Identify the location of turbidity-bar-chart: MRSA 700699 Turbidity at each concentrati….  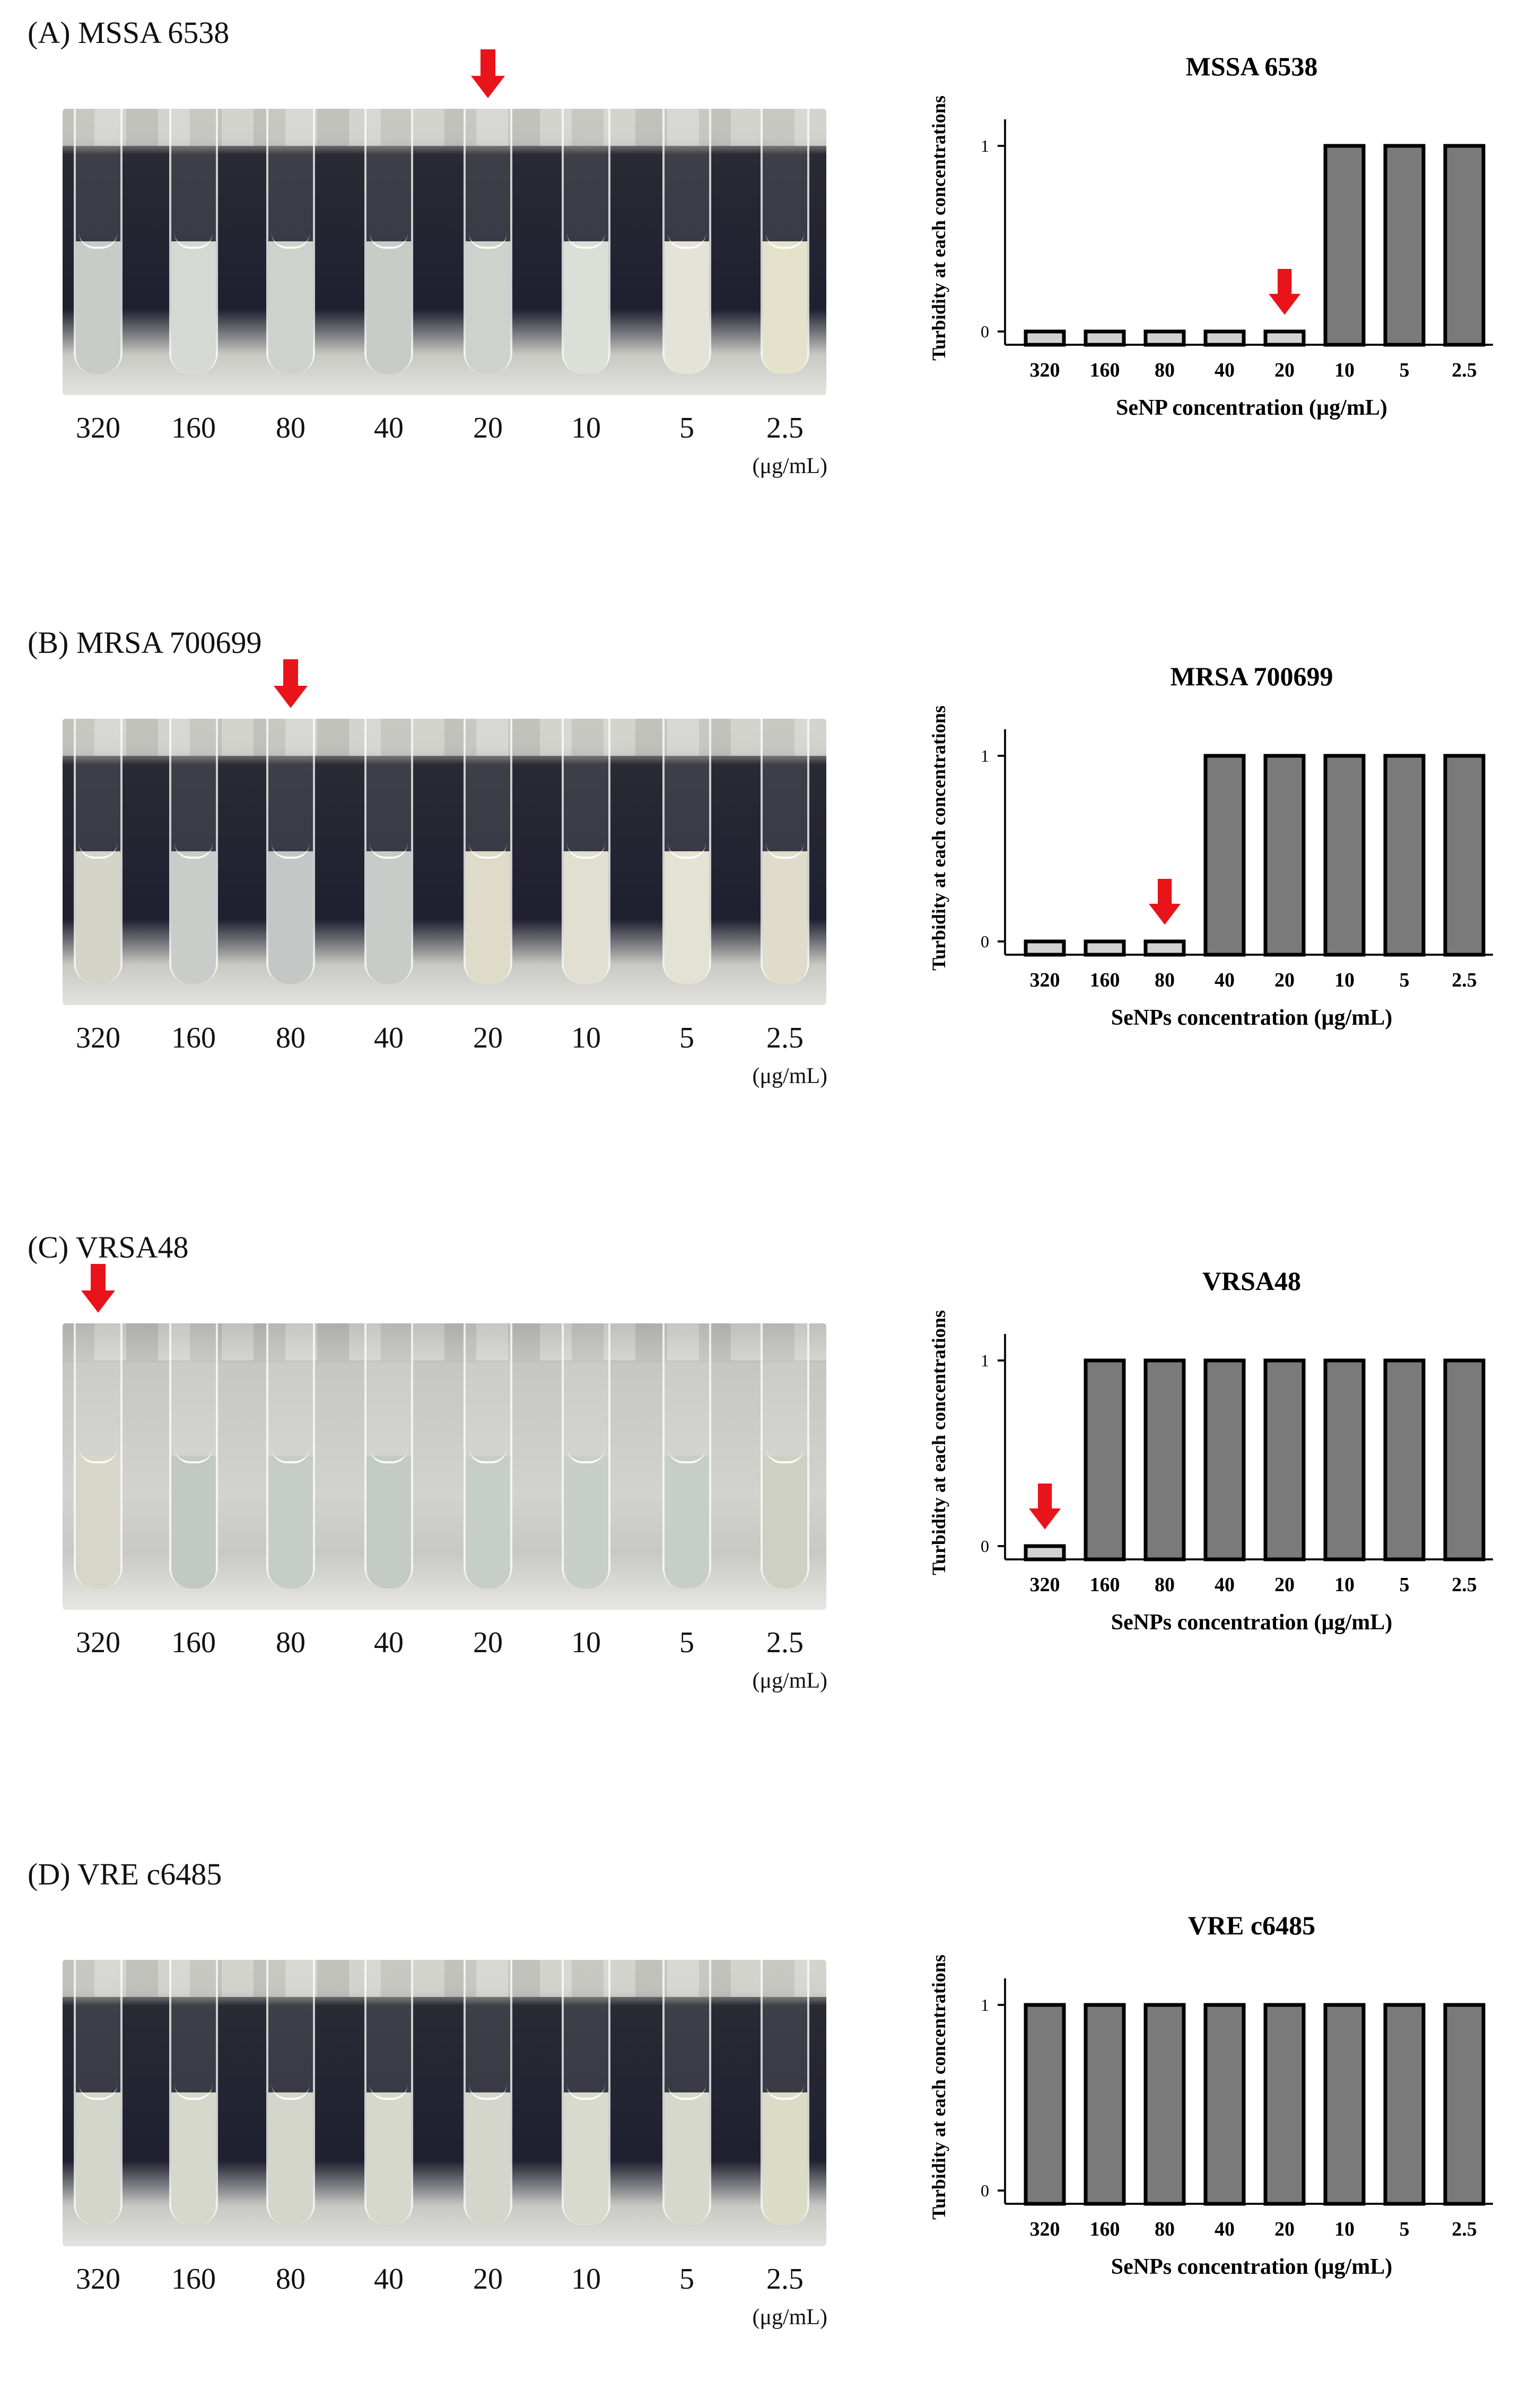
(1210, 845).